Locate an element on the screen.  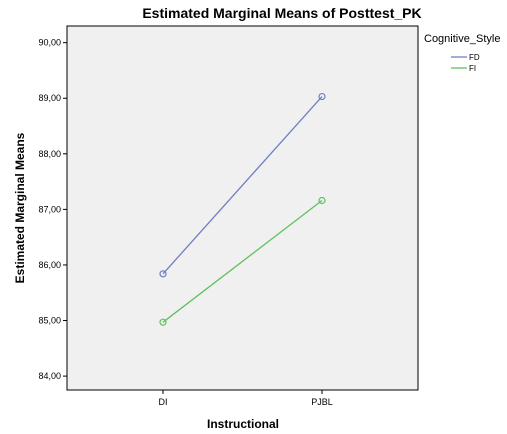
x-tick-label: PJBL is located at coordinates (322, 402).